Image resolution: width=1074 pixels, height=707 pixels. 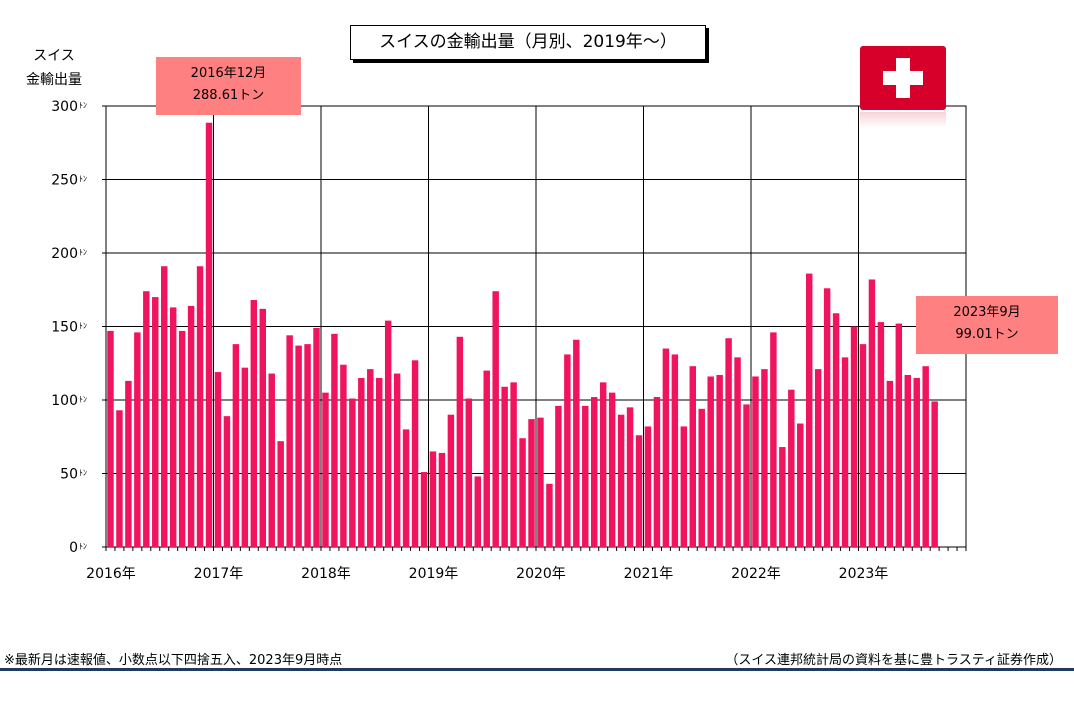 What do you see at coordinates (893, 660) in the screenshot?
I see `source-note: （スイス連邦統計局の資料を基に豊トラスティ証券作成）` at bounding box center [893, 660].